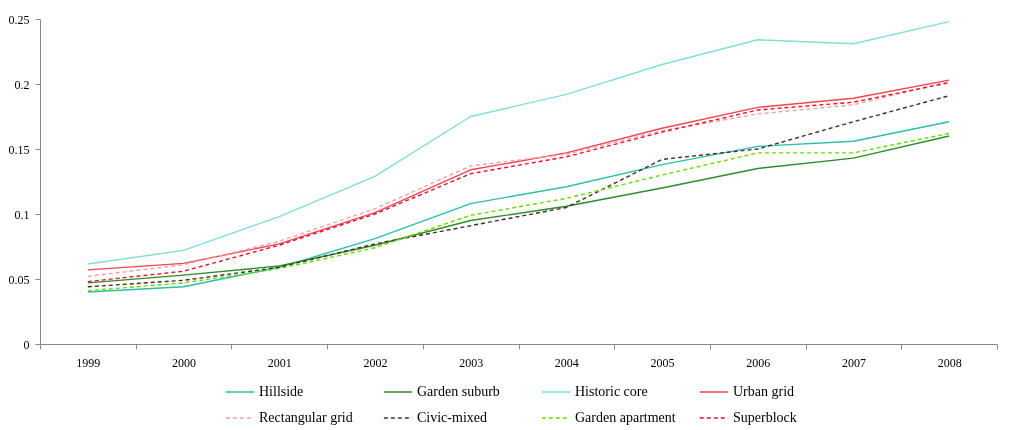  I want to click on x-tick-label: 1999, so click(88, 362).